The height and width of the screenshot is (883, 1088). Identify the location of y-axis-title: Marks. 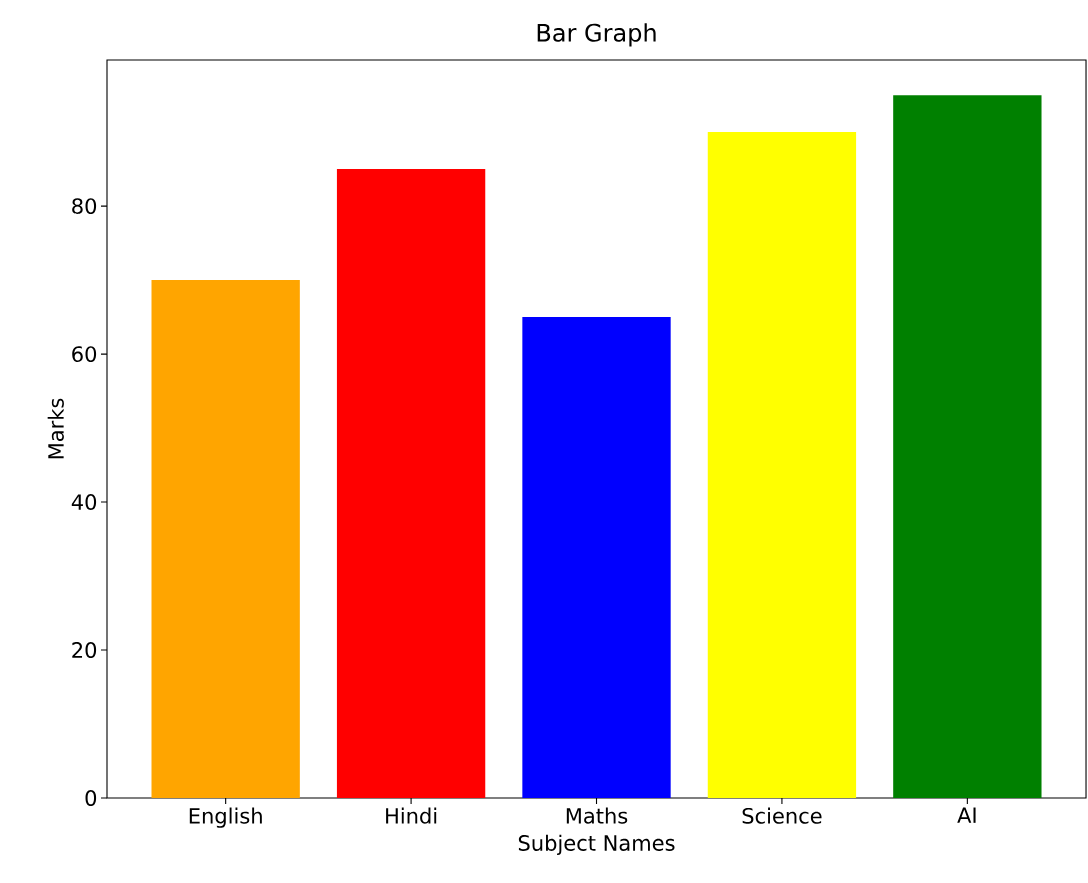
(55, 428).